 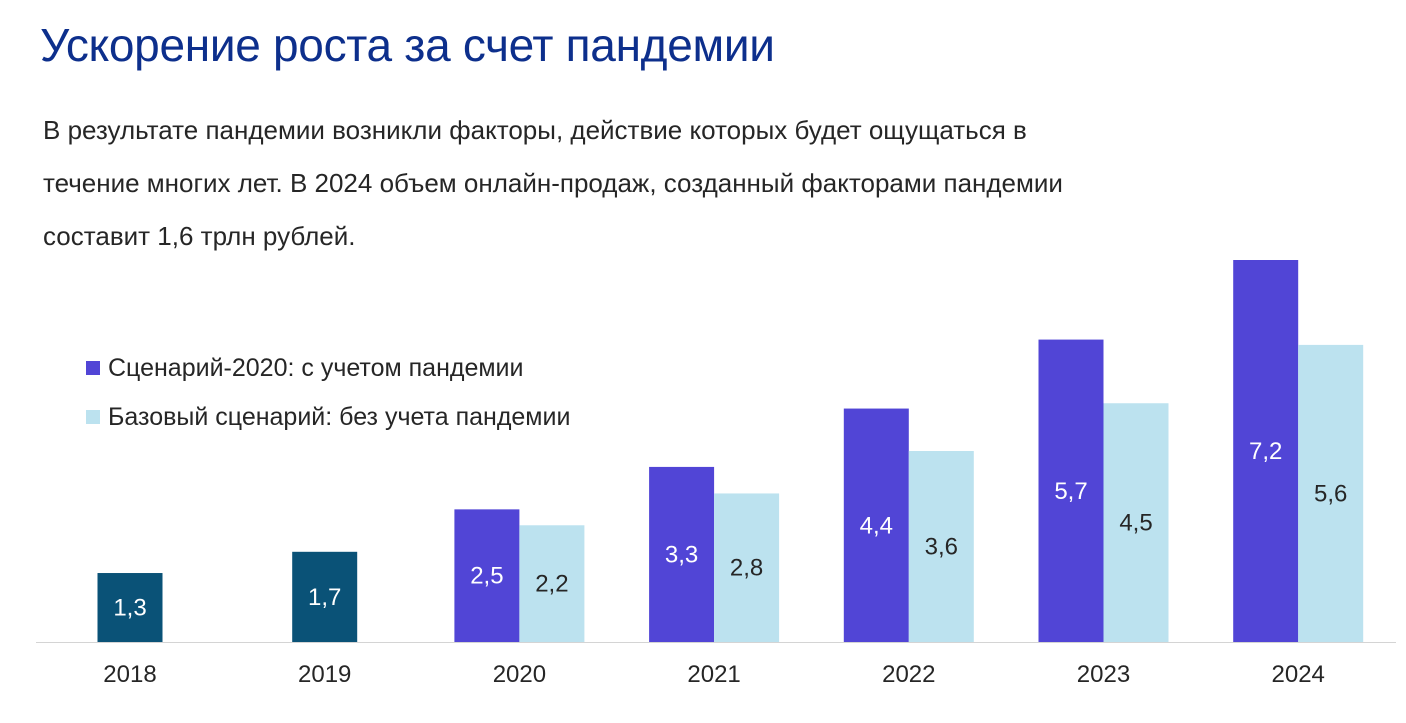 I want to click on bar-pandemic-2020-label: 2,5, so click(x=486, y=576).